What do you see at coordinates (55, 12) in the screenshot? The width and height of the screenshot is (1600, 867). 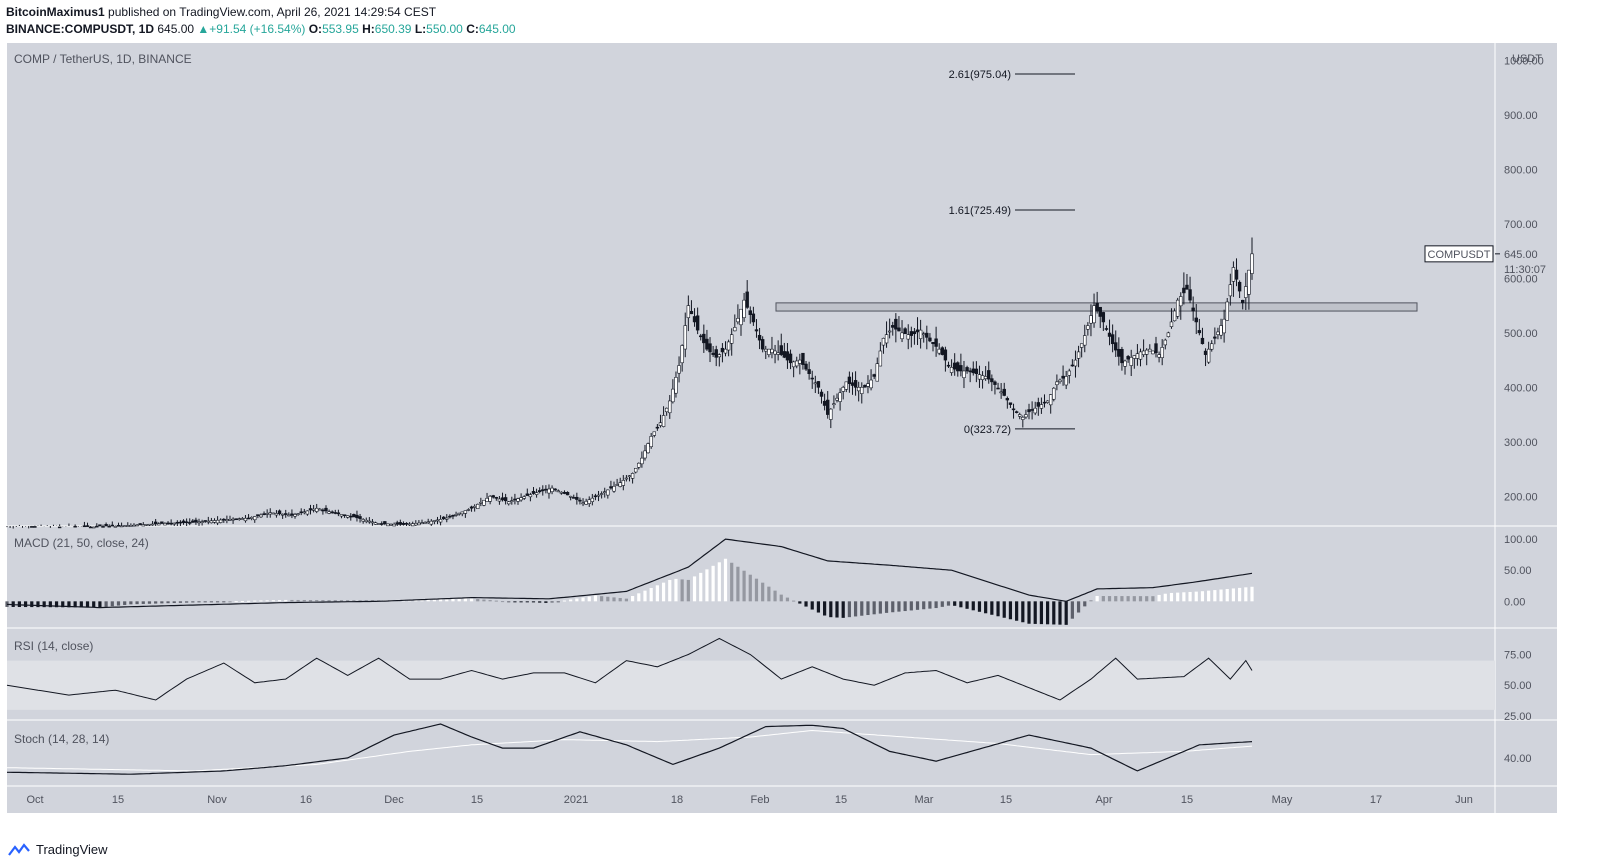 I see `author-name: BitcoinMaximus1` at bounding box center [55, 12].